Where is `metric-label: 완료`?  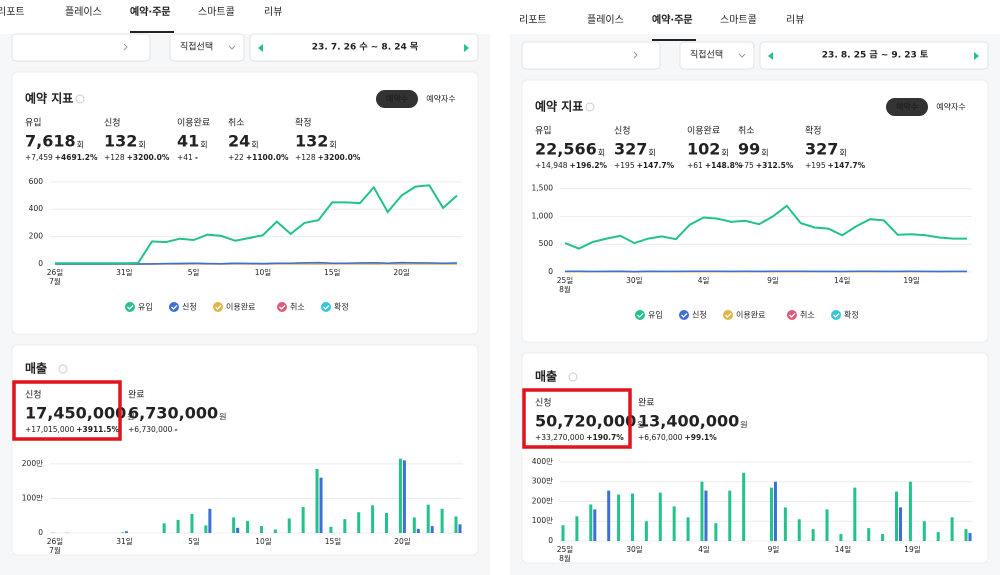
metric-label: 완료 is located at coordinates (136, 395).